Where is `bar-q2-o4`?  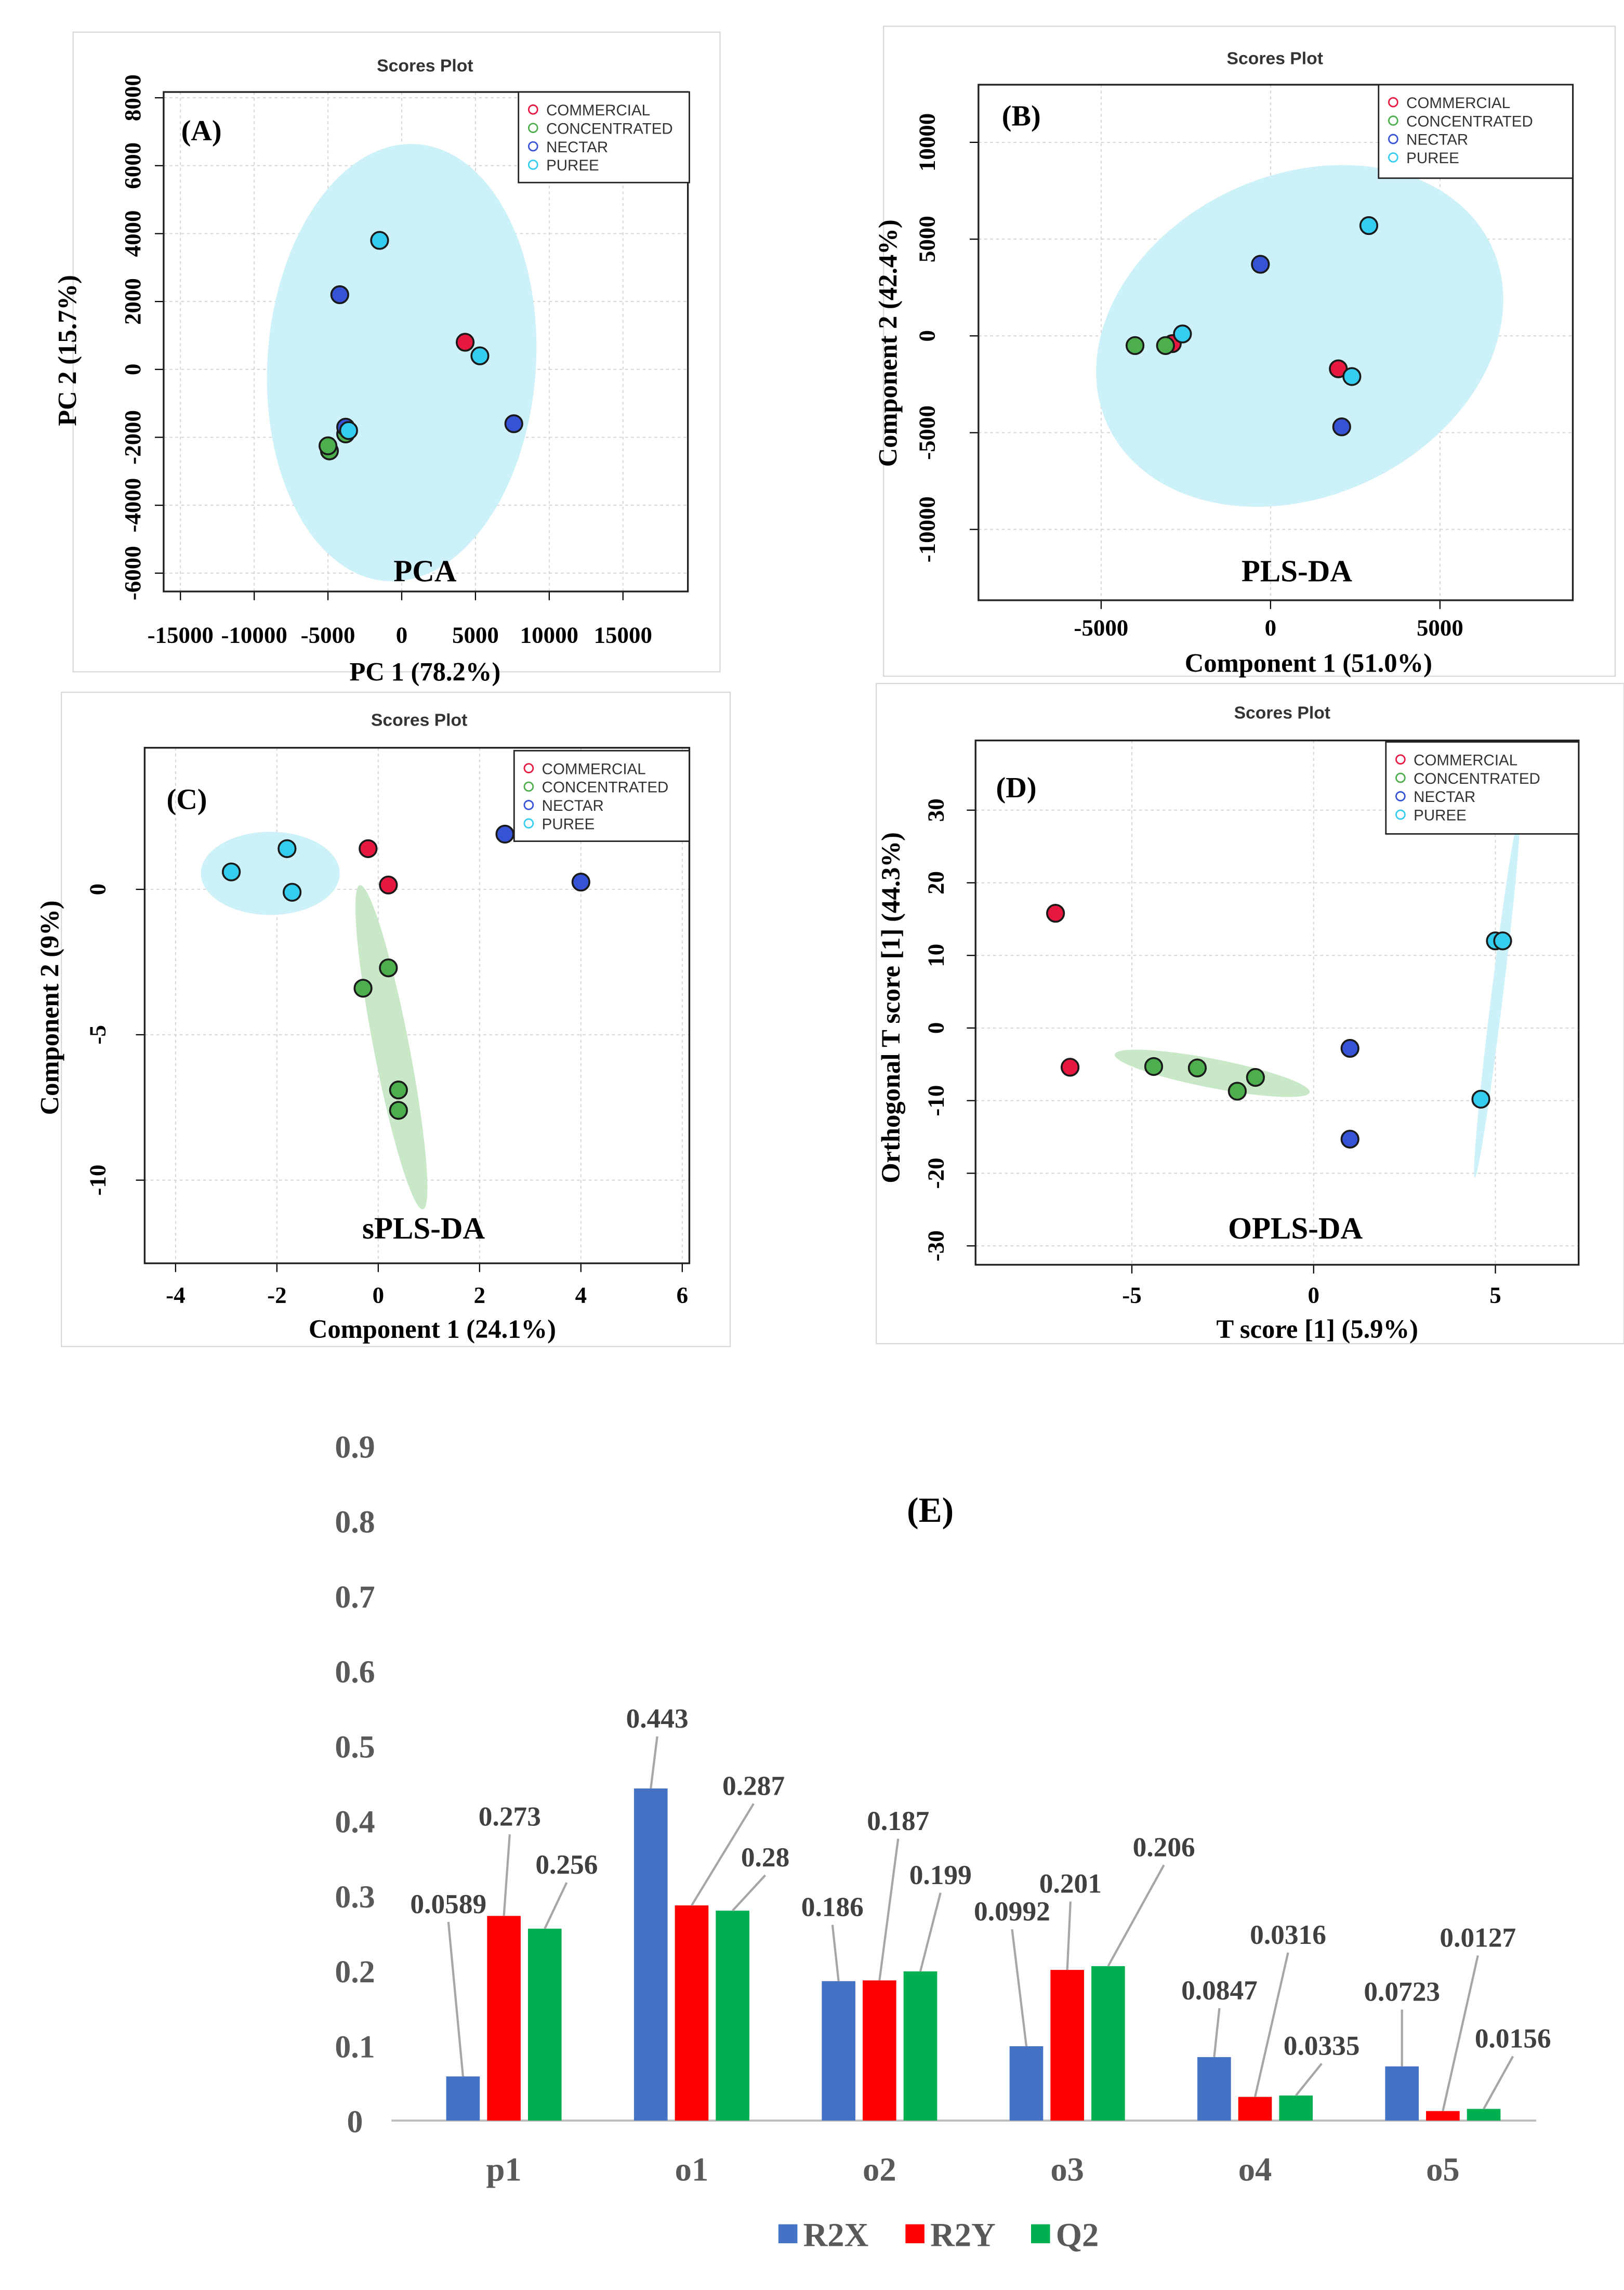
bar-q2-o4 is located at coordinates (1296, 2108).